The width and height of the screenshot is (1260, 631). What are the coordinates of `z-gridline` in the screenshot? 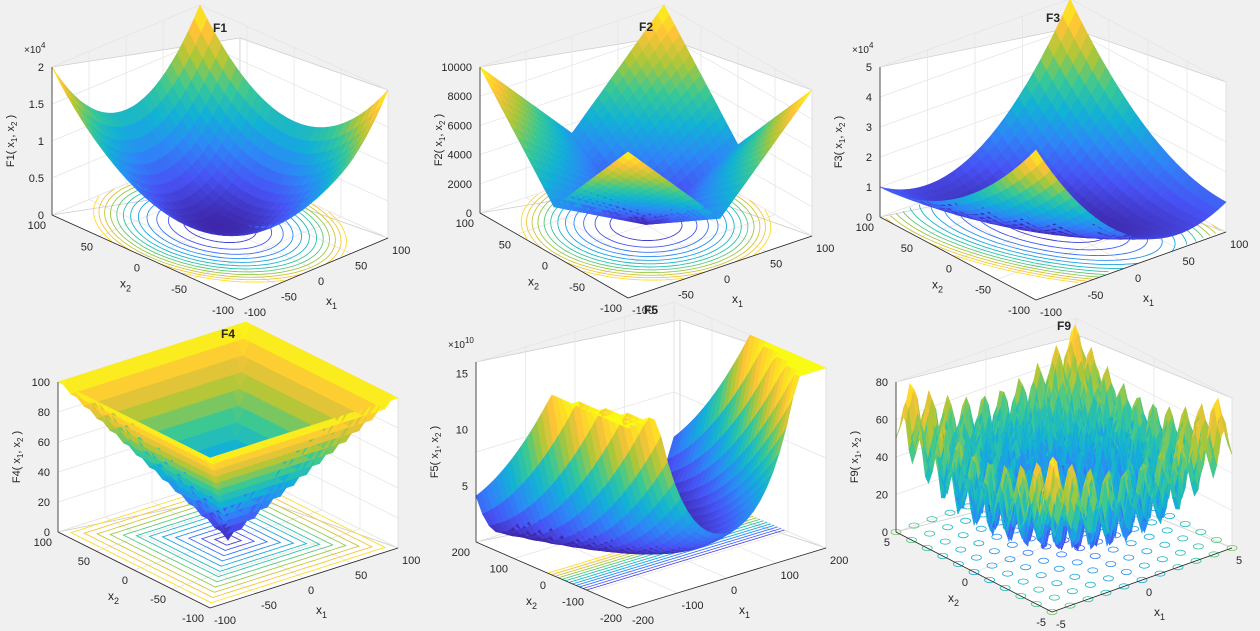 It's located at (1053, 41).